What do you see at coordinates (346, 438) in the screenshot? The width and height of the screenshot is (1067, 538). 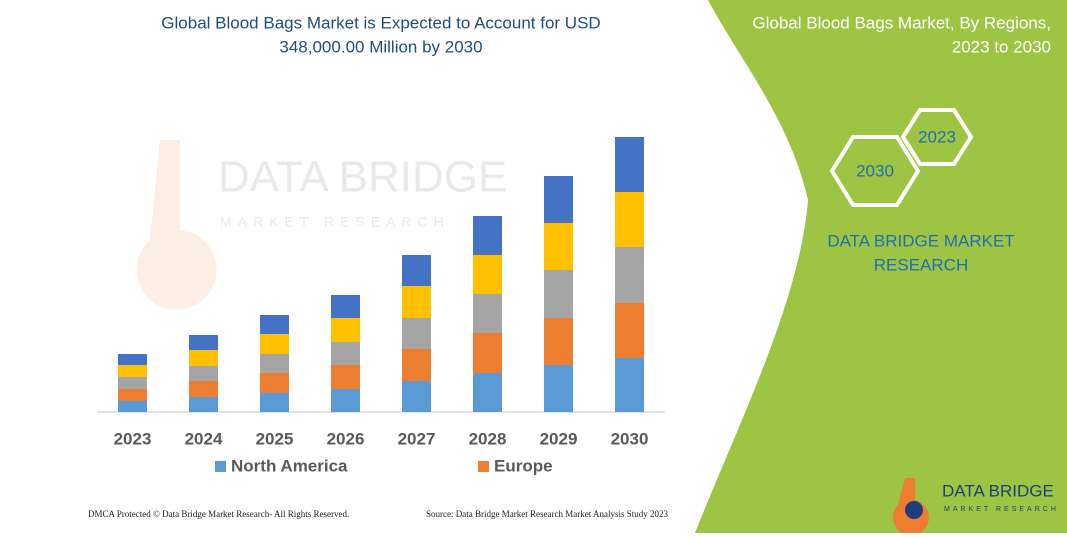 I see `x-tick-label: 2026` at bounding box center [346, 438].